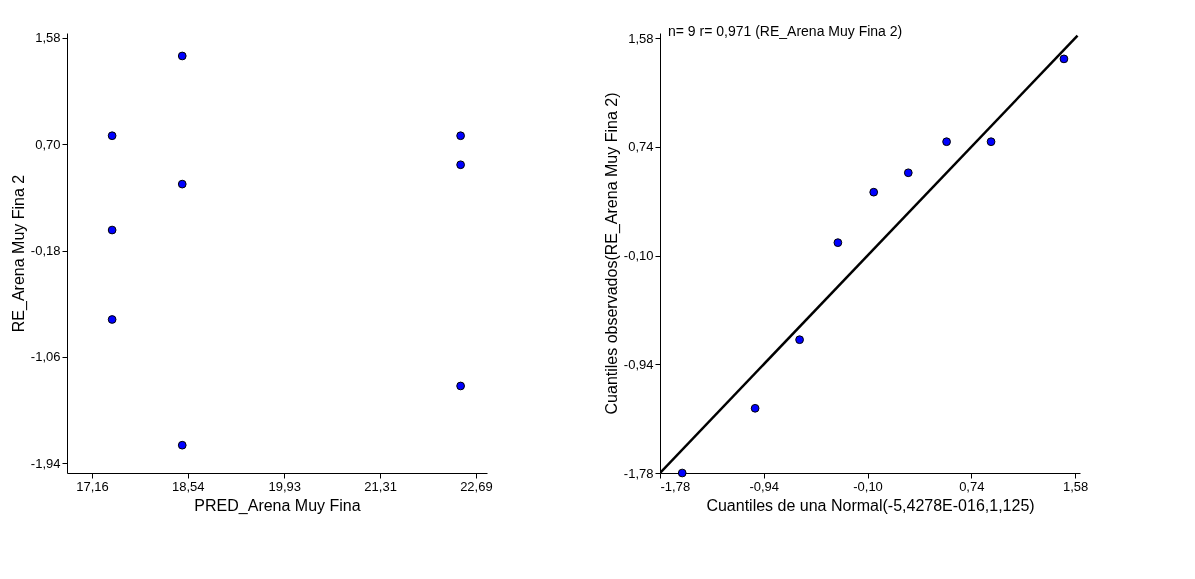  What do you see at coordinates (48, 144) in the screenshot?
I see `y-tick-label: 0,70` at bounding box center [48, 144].